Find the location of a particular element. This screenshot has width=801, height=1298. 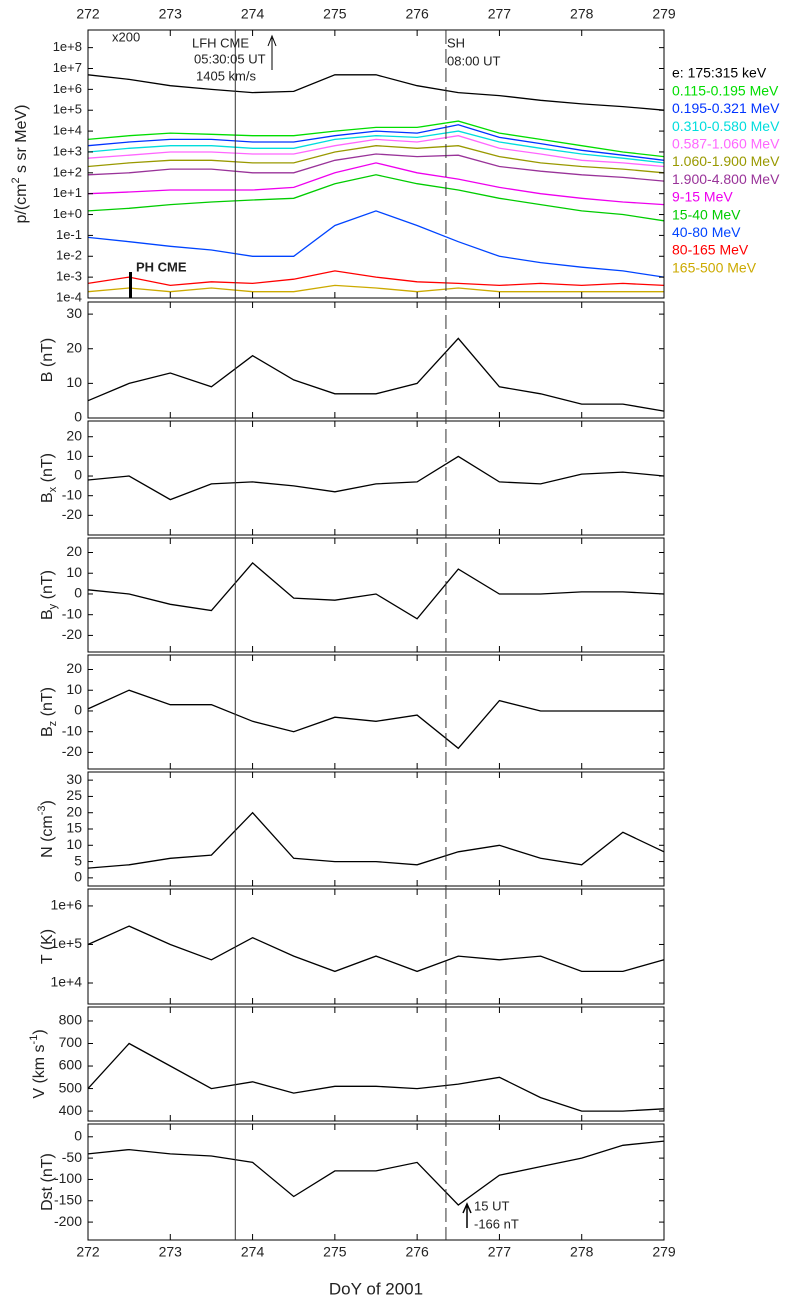

annotation: 1405 km/s is located at coordinates (226, 75).